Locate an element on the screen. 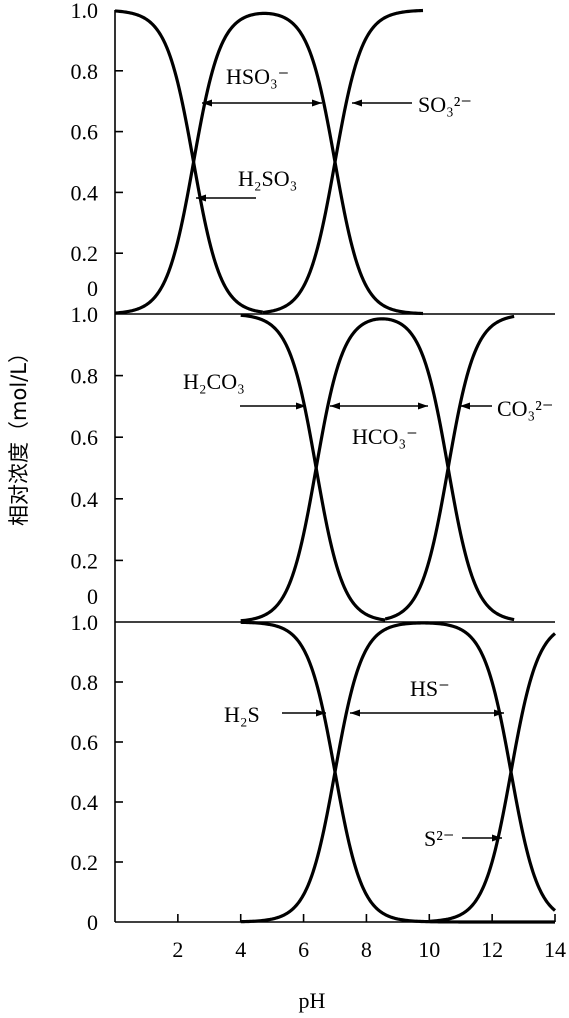 Image resolution: width=569 pixels, height=1018 pixels. panel-2-species-b-curve is located at coordinates (377, 470).